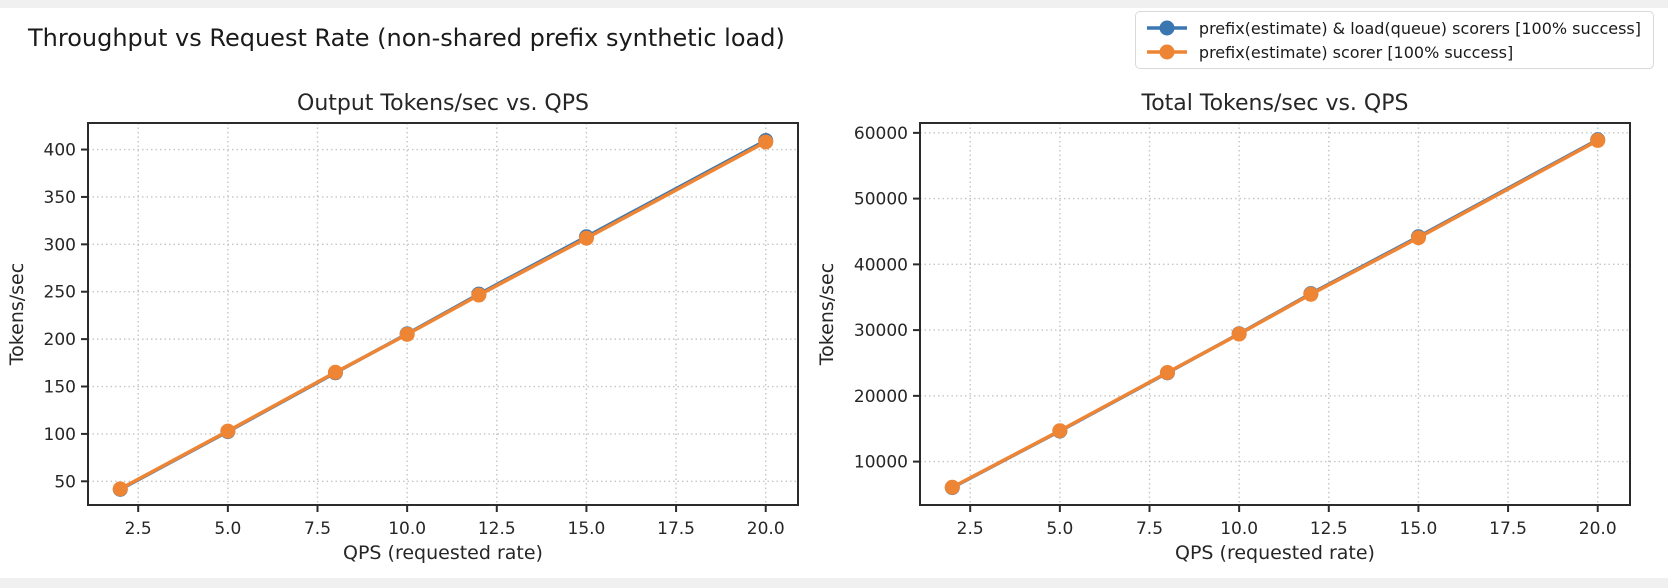 This screenshot has width=1668, height=588. Describe the element at coordinates (60, 388) in the screenshot. I see `y-tick-label: 150` at that location.